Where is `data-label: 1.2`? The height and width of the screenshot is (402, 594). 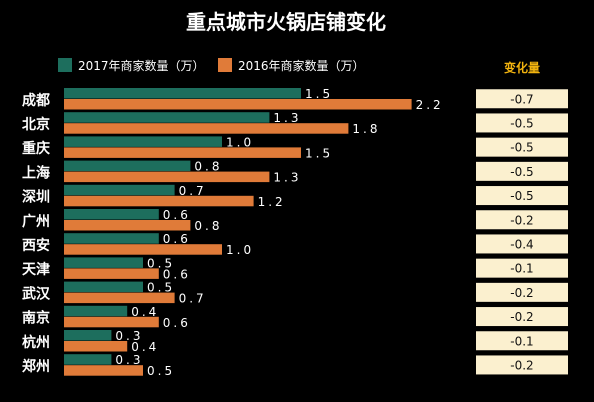
data-label: 1.2 is located at coordinates (272, 202).